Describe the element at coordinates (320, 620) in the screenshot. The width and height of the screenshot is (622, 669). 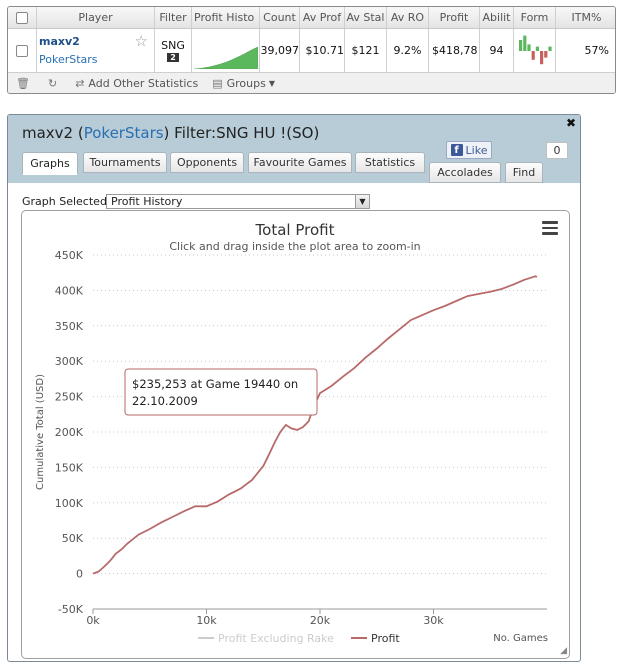
I see `x-tick-label: 20k` at that location.